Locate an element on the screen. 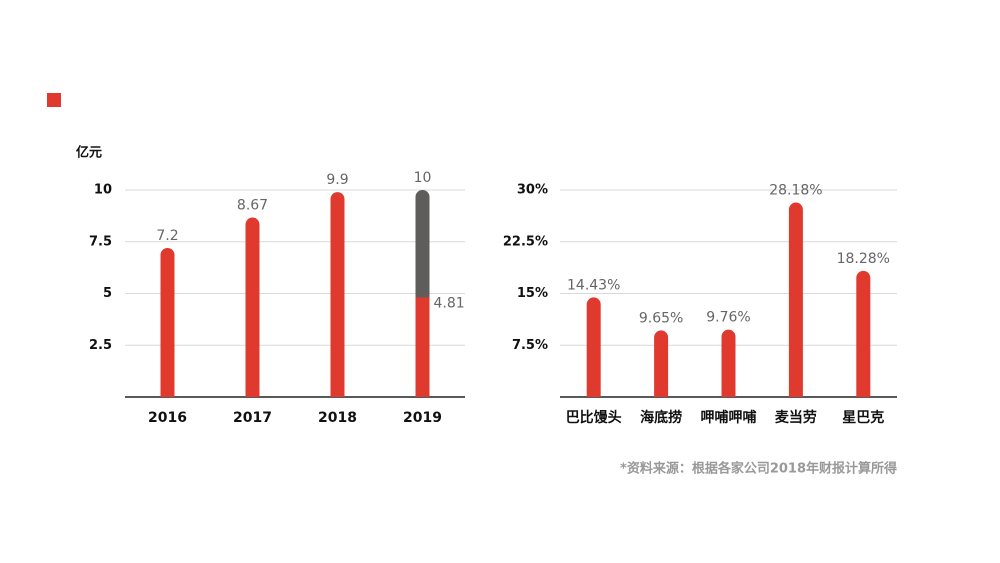 This screenshot has width=1000, height=563. value-label: 18.28% is located at coordinates (863, 259).